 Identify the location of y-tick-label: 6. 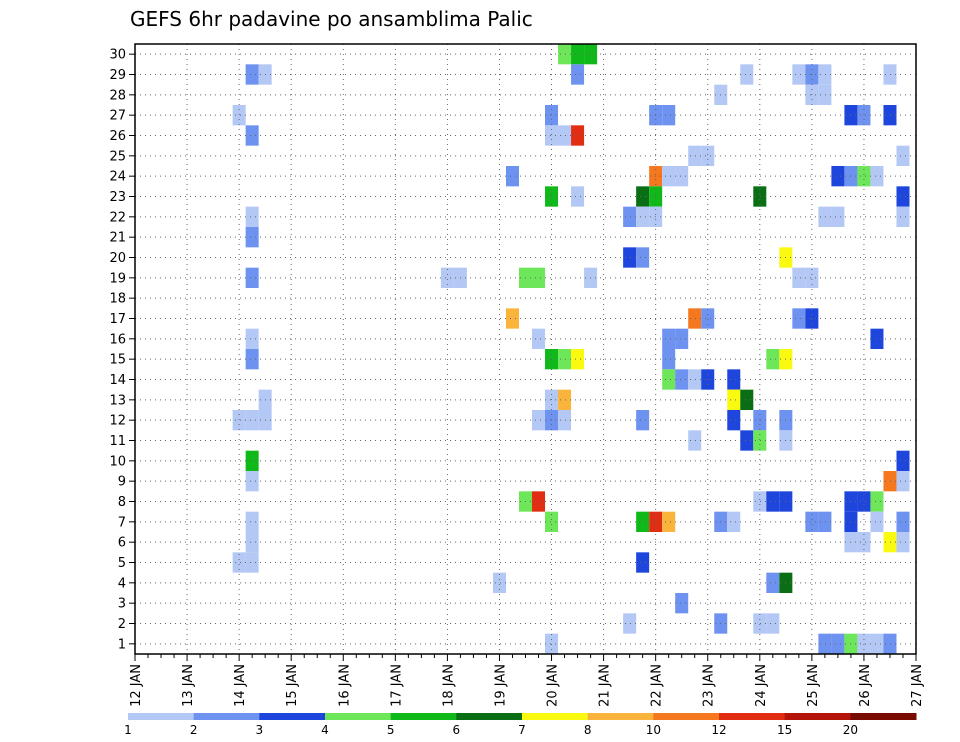
(122, 543).